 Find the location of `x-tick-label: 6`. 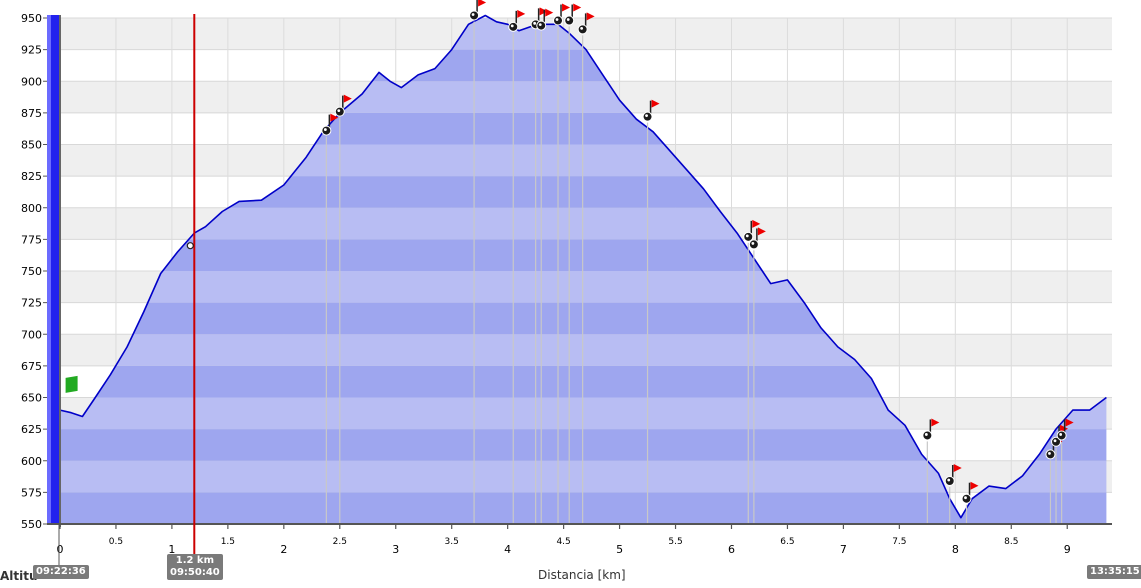

x-tick-label: 6 is located at coordinates (731, 549).